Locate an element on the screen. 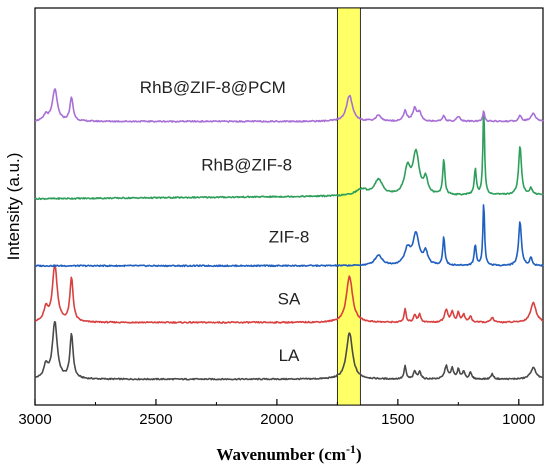 This screenshot has width=550, height=471. x-tick-label: 1500 is located at coordinates (397, 419).